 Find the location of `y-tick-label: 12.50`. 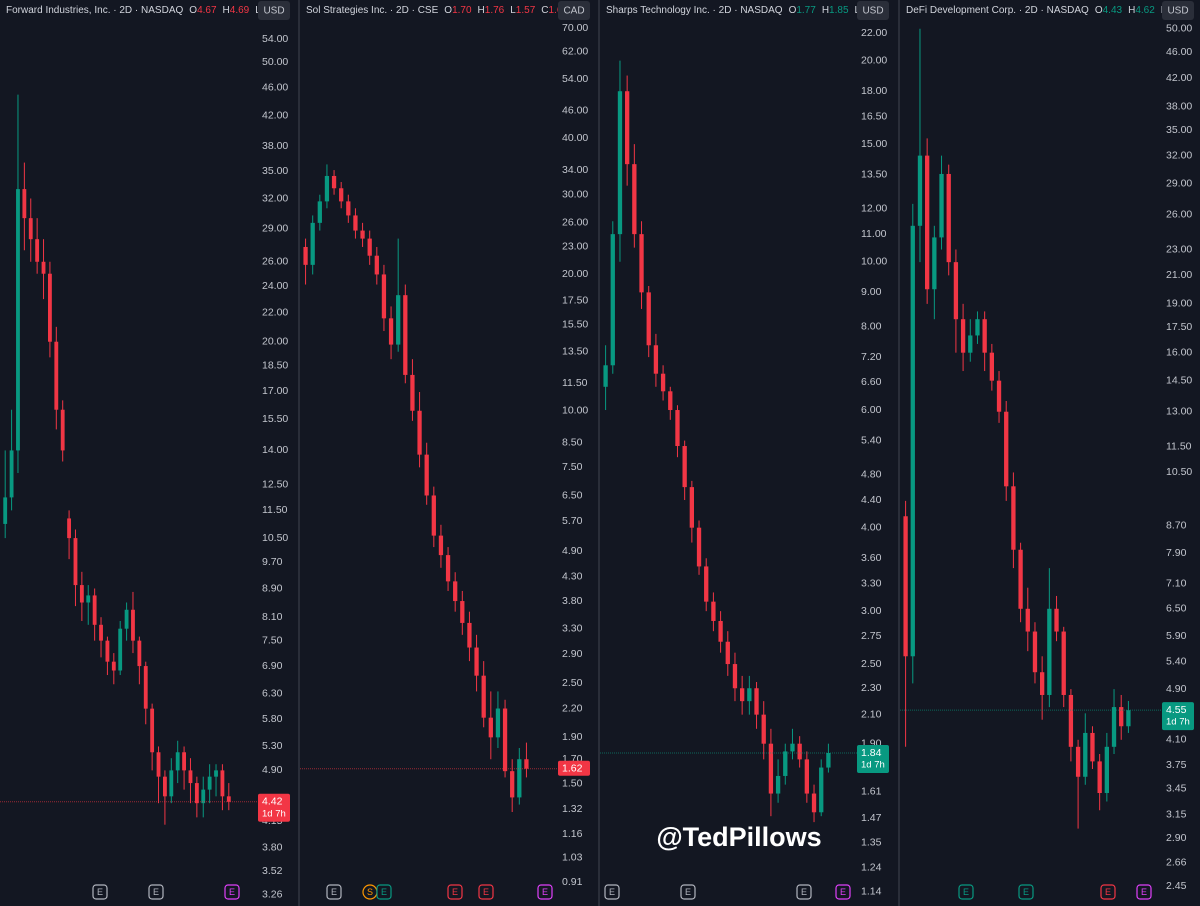

y-tick-label: 12.50 is located at coordinates (275, 485).